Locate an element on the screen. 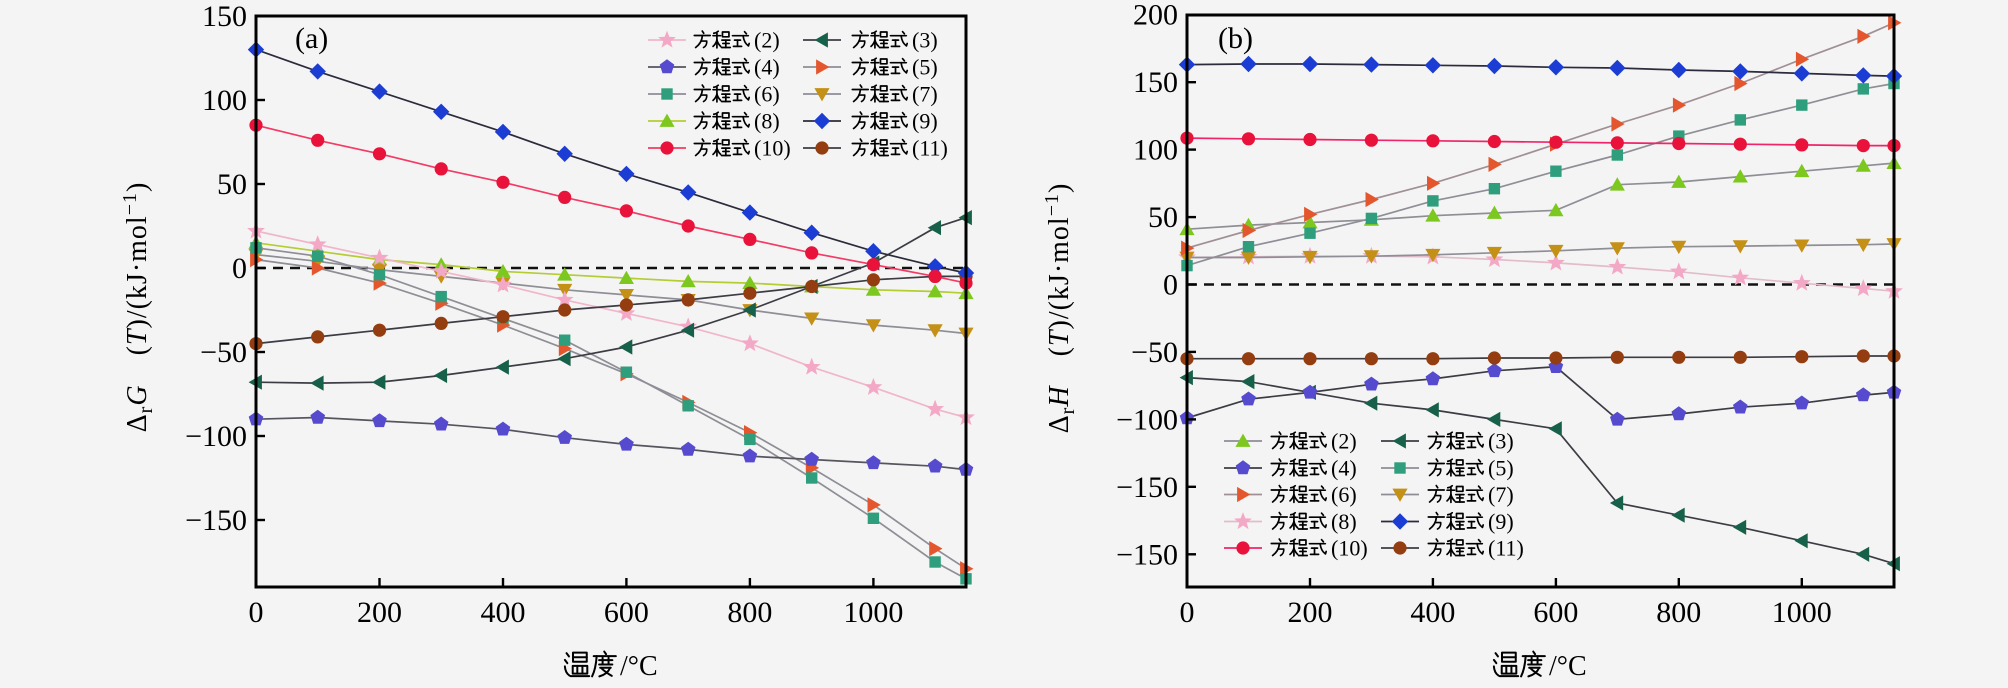 The width and height of the screenshot is (2008, 688). svg-text: (a) is located at coordinates (311, 38).